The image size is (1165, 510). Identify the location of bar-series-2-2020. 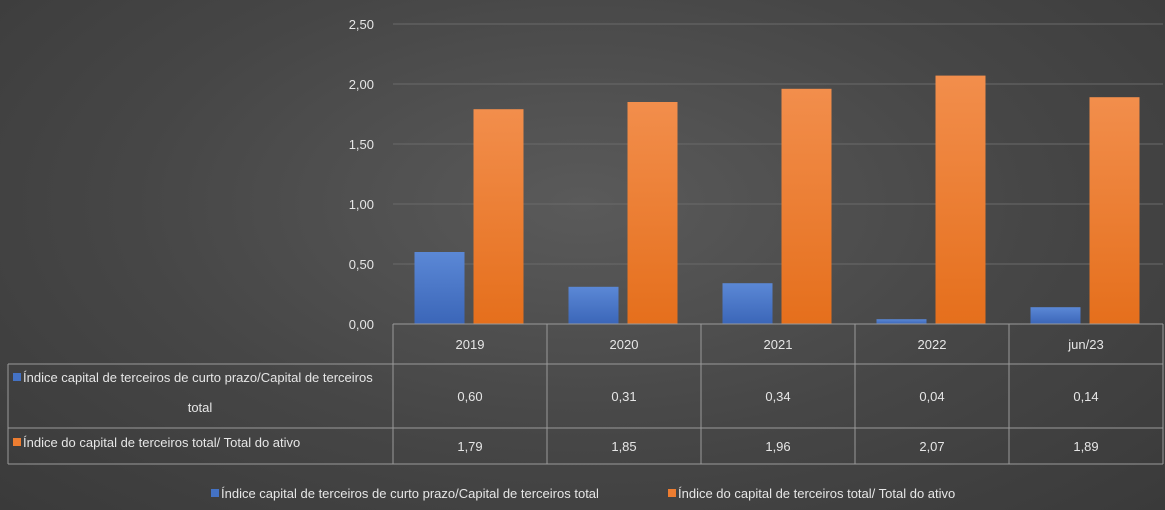
(652, 213).